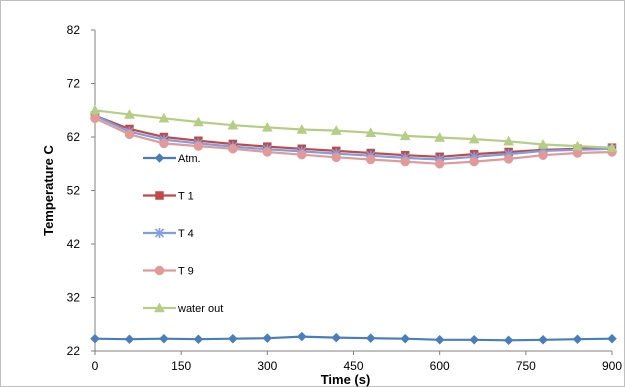 This screenshot has width=625, height=387. Describe the element at coordinates (74, 351) in the screenshot. I see `y-tick-label: 22` at that location.